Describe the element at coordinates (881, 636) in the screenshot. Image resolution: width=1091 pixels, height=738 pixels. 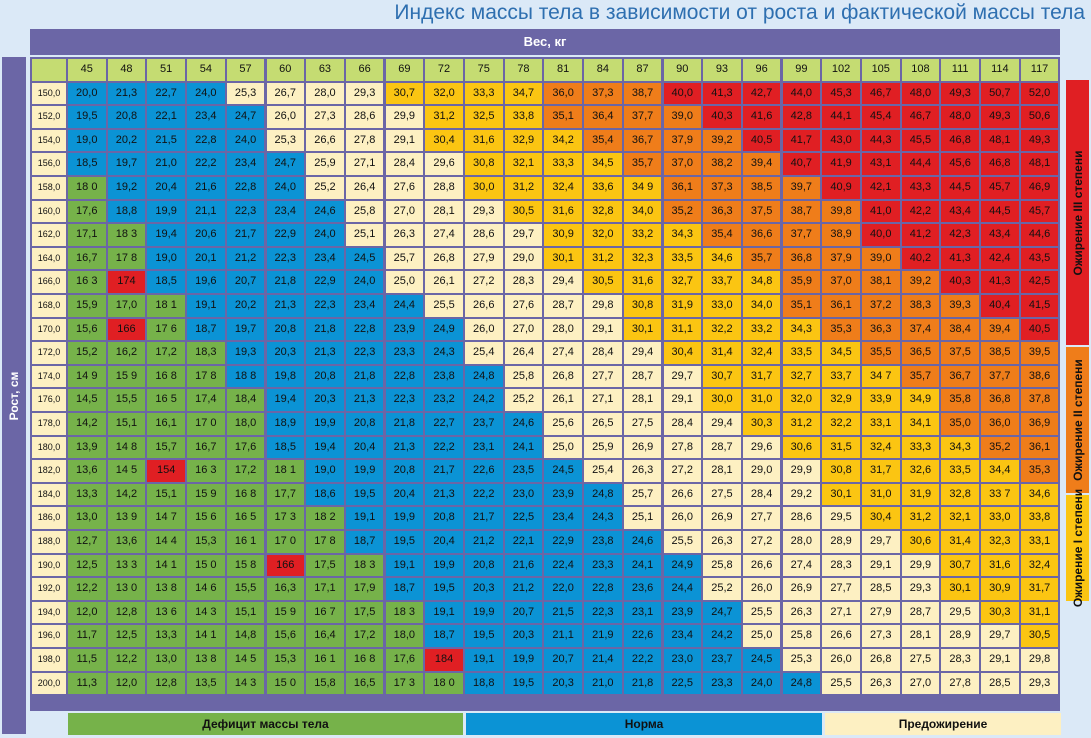
I see `bmi-cell: 27,3` at that location.